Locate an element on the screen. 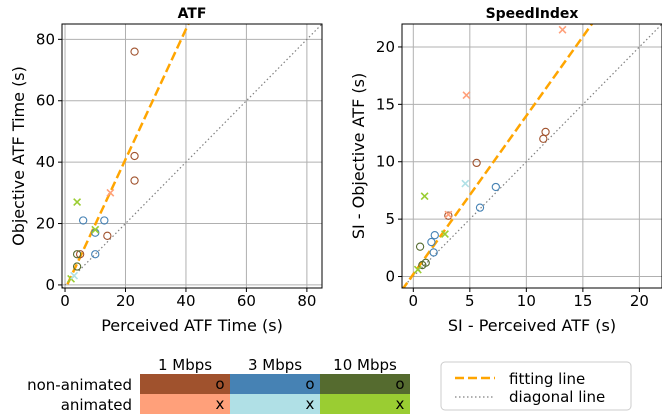 The image size is (662, 419). x-tick-label: 60 is located at coordinates (246, 301).